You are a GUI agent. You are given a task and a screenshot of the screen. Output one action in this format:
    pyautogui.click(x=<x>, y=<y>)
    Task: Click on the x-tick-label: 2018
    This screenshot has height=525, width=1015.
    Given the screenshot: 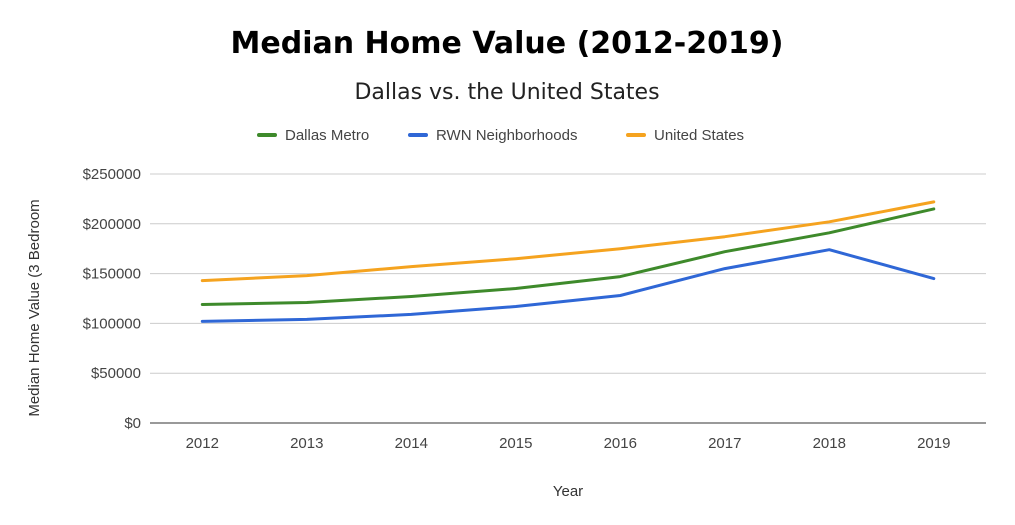 What is the action you would take?
    pyautogui.click(x=829, y=443)
    